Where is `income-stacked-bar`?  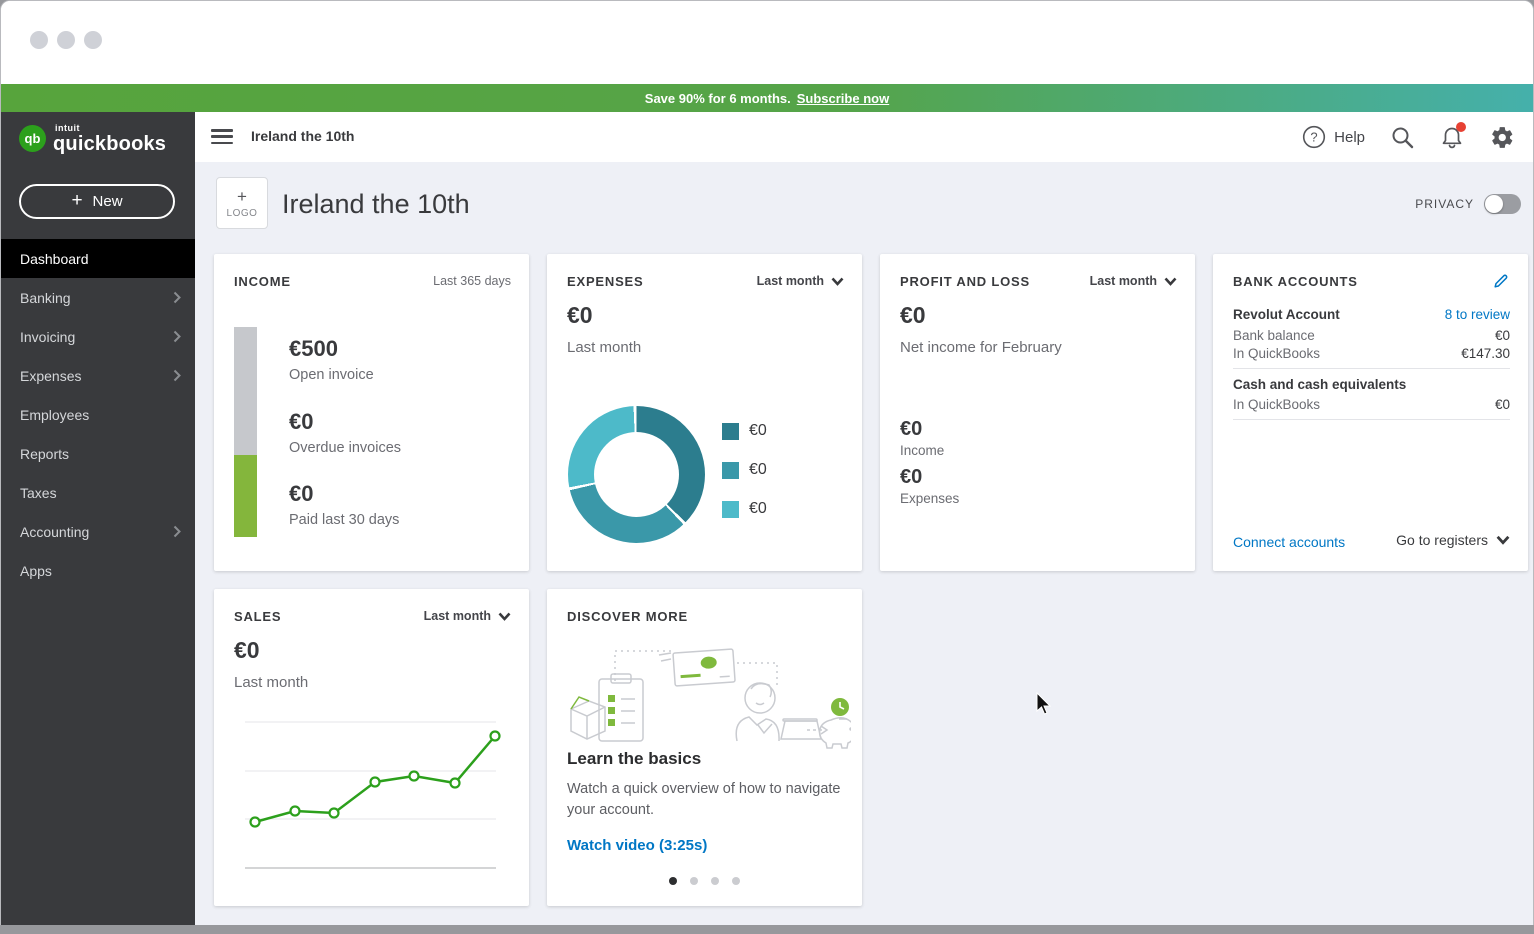
income-stacked-bar is located at coordinates (245, 432).